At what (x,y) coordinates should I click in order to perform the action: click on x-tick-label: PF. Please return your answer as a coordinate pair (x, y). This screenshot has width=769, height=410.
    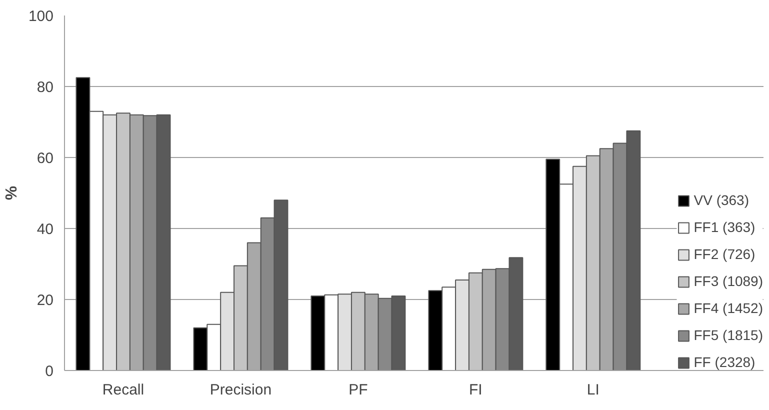
    Looking at the image, I should click on (358, 390).